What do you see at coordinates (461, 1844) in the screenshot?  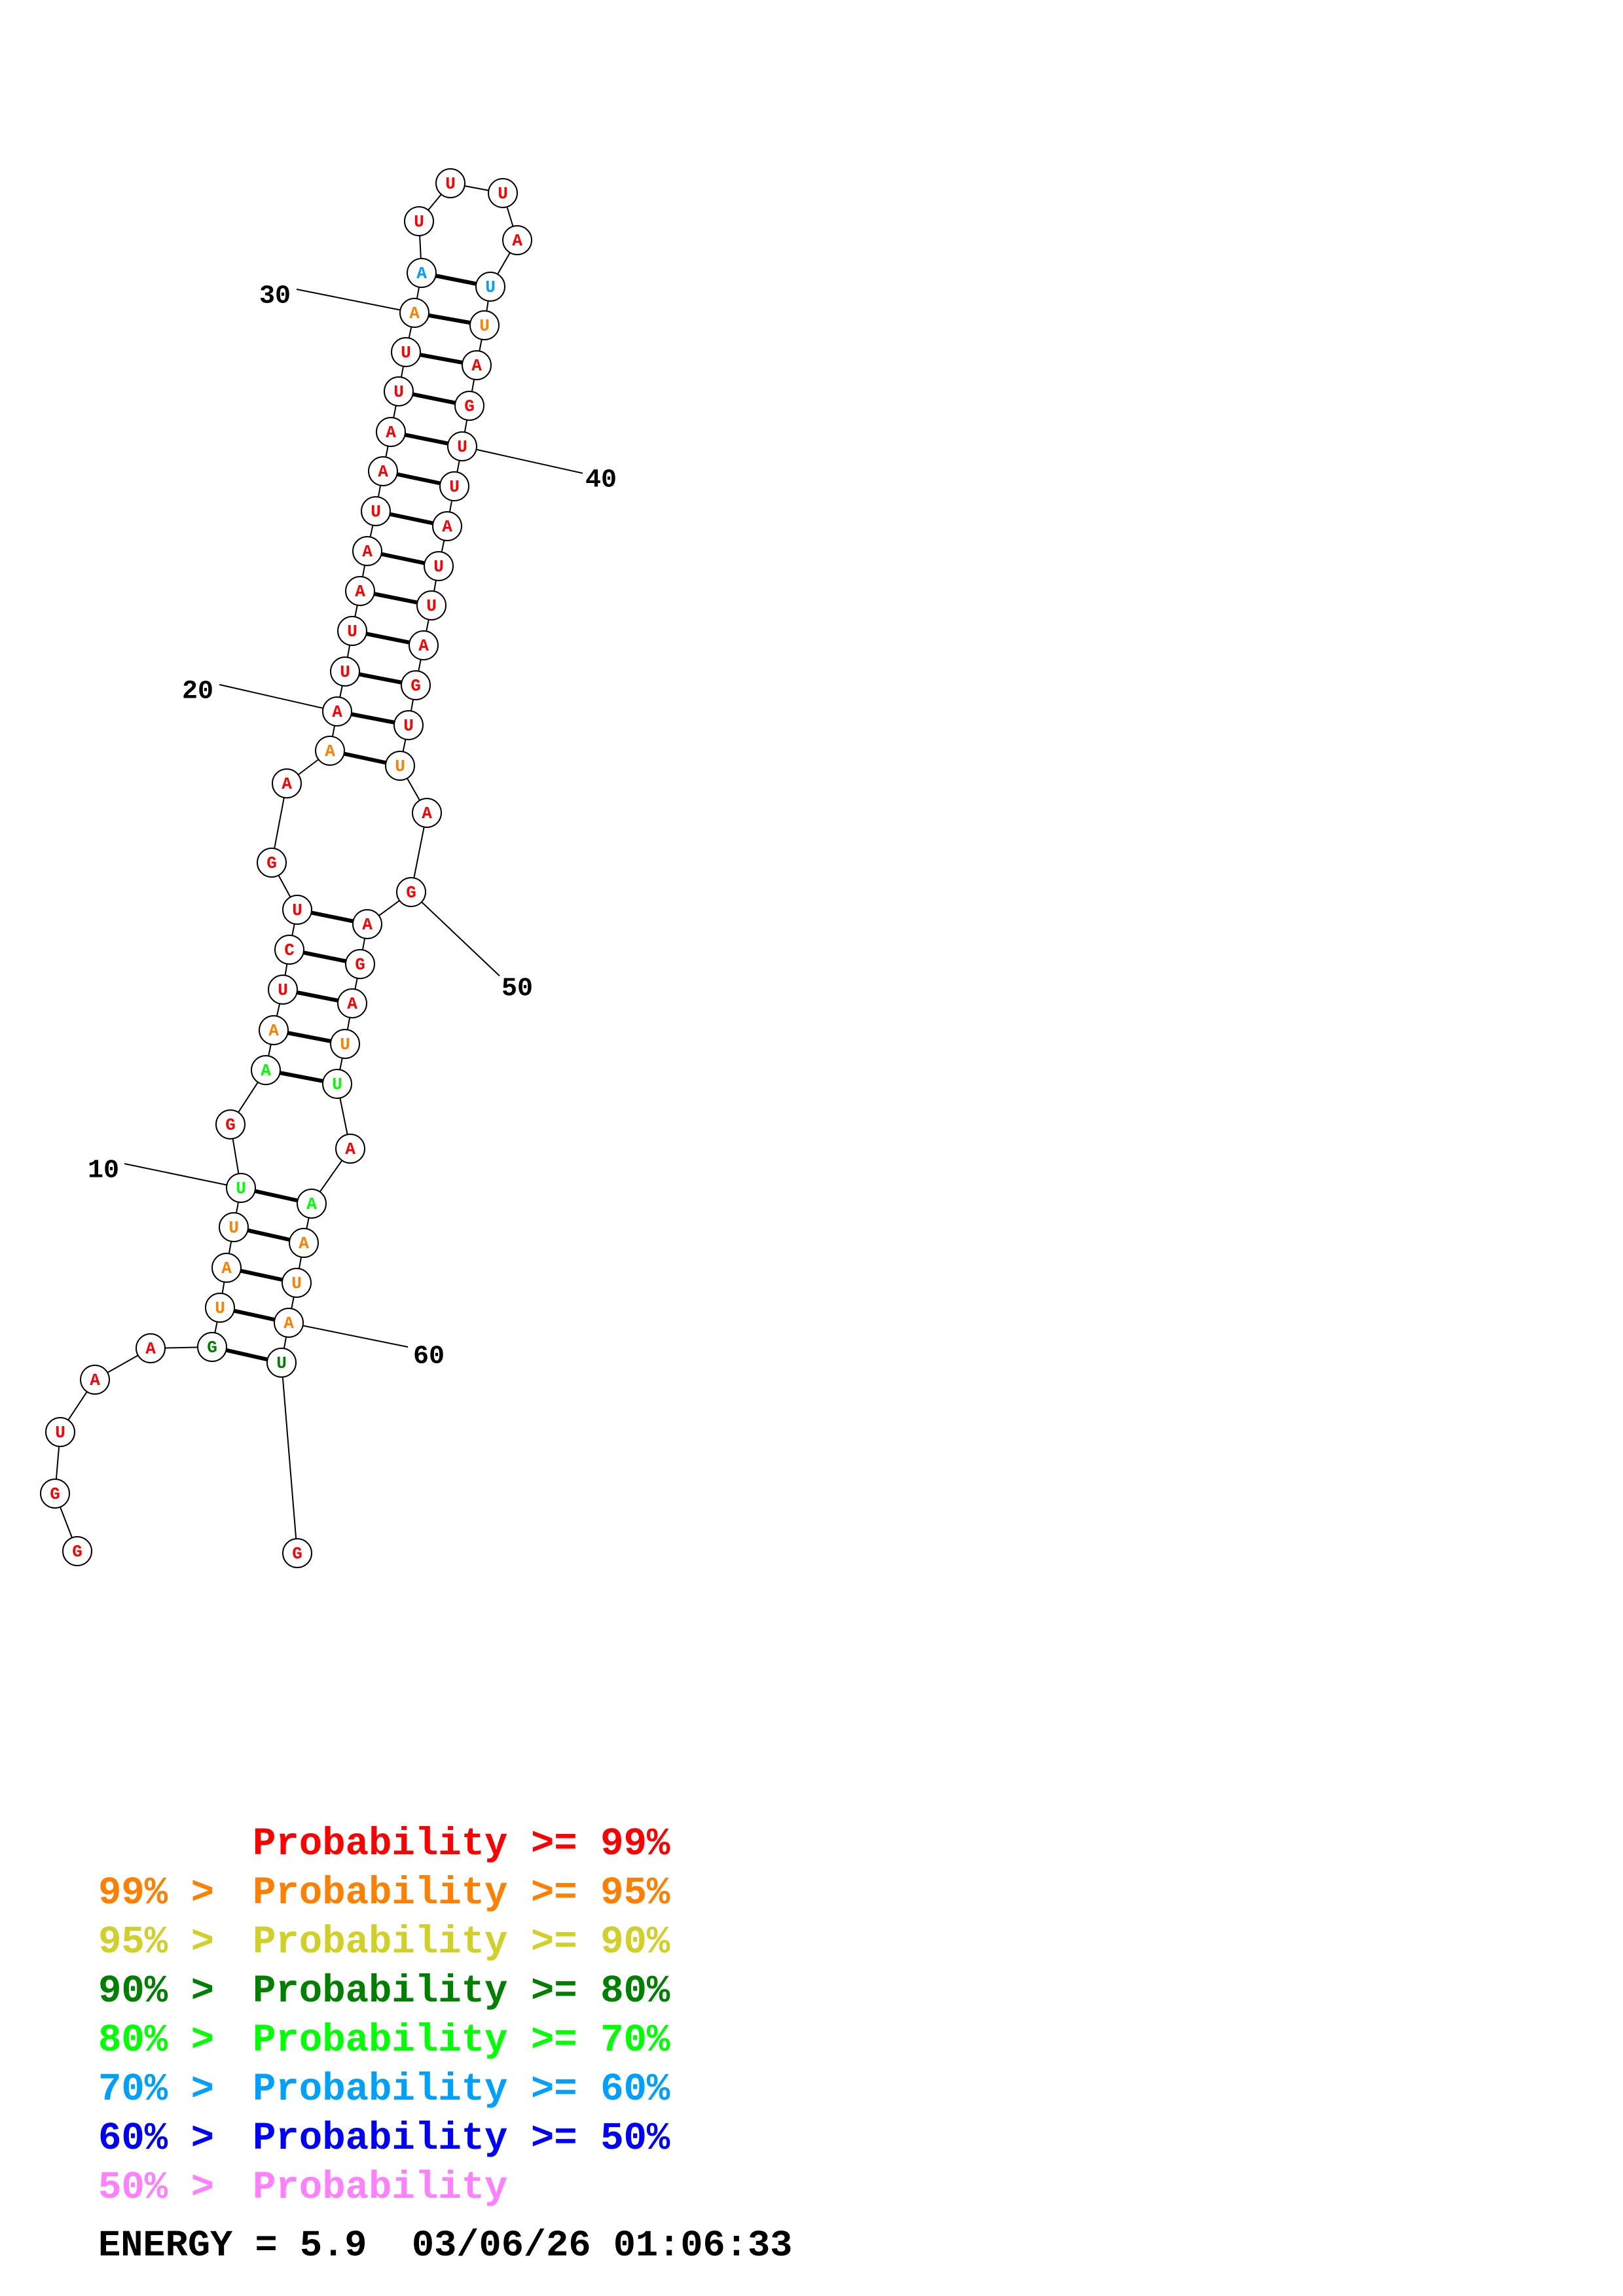 I see `legend-label: Probability >= 99%` at bounding box center [461, 1844].